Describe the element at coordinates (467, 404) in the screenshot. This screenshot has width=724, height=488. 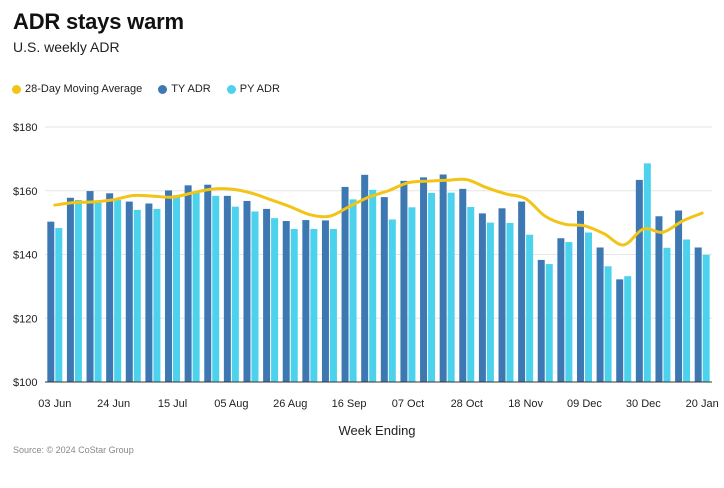
I see `x-tick-label: 28 Oct` at that location.